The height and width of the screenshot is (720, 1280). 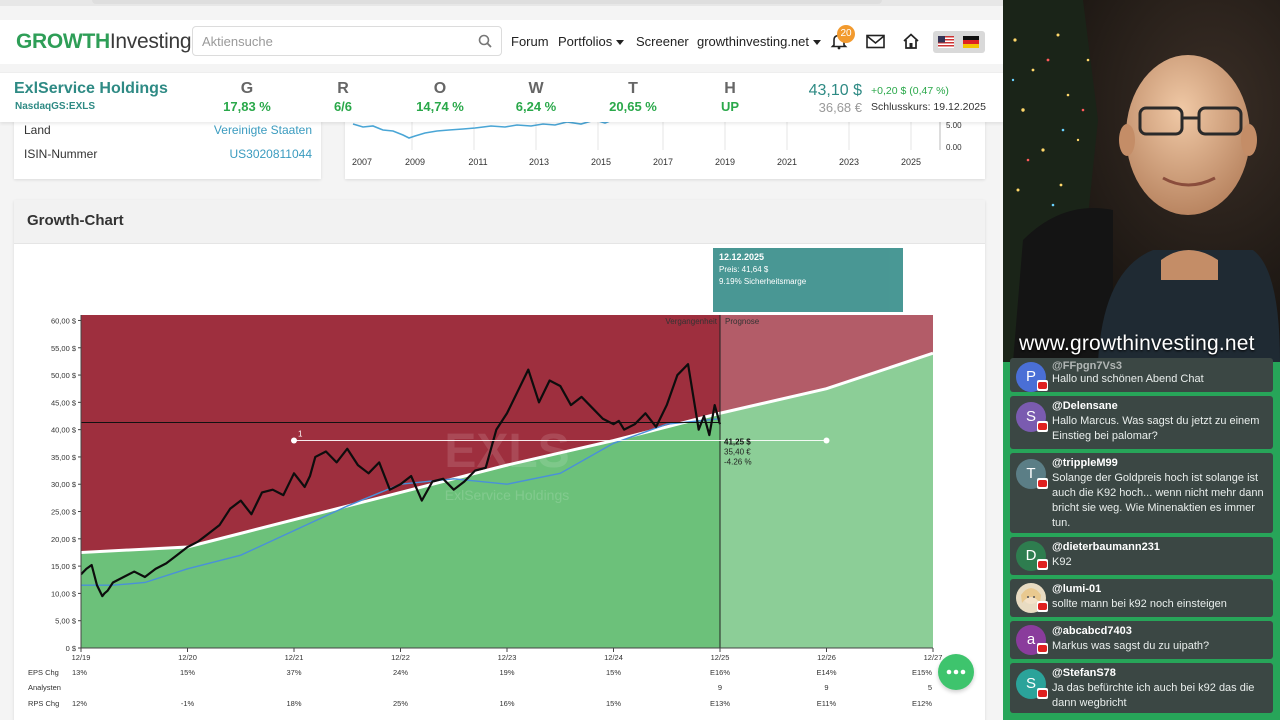 I want to click on chat-username: @StefanS78, so click(x=1084, y=673).